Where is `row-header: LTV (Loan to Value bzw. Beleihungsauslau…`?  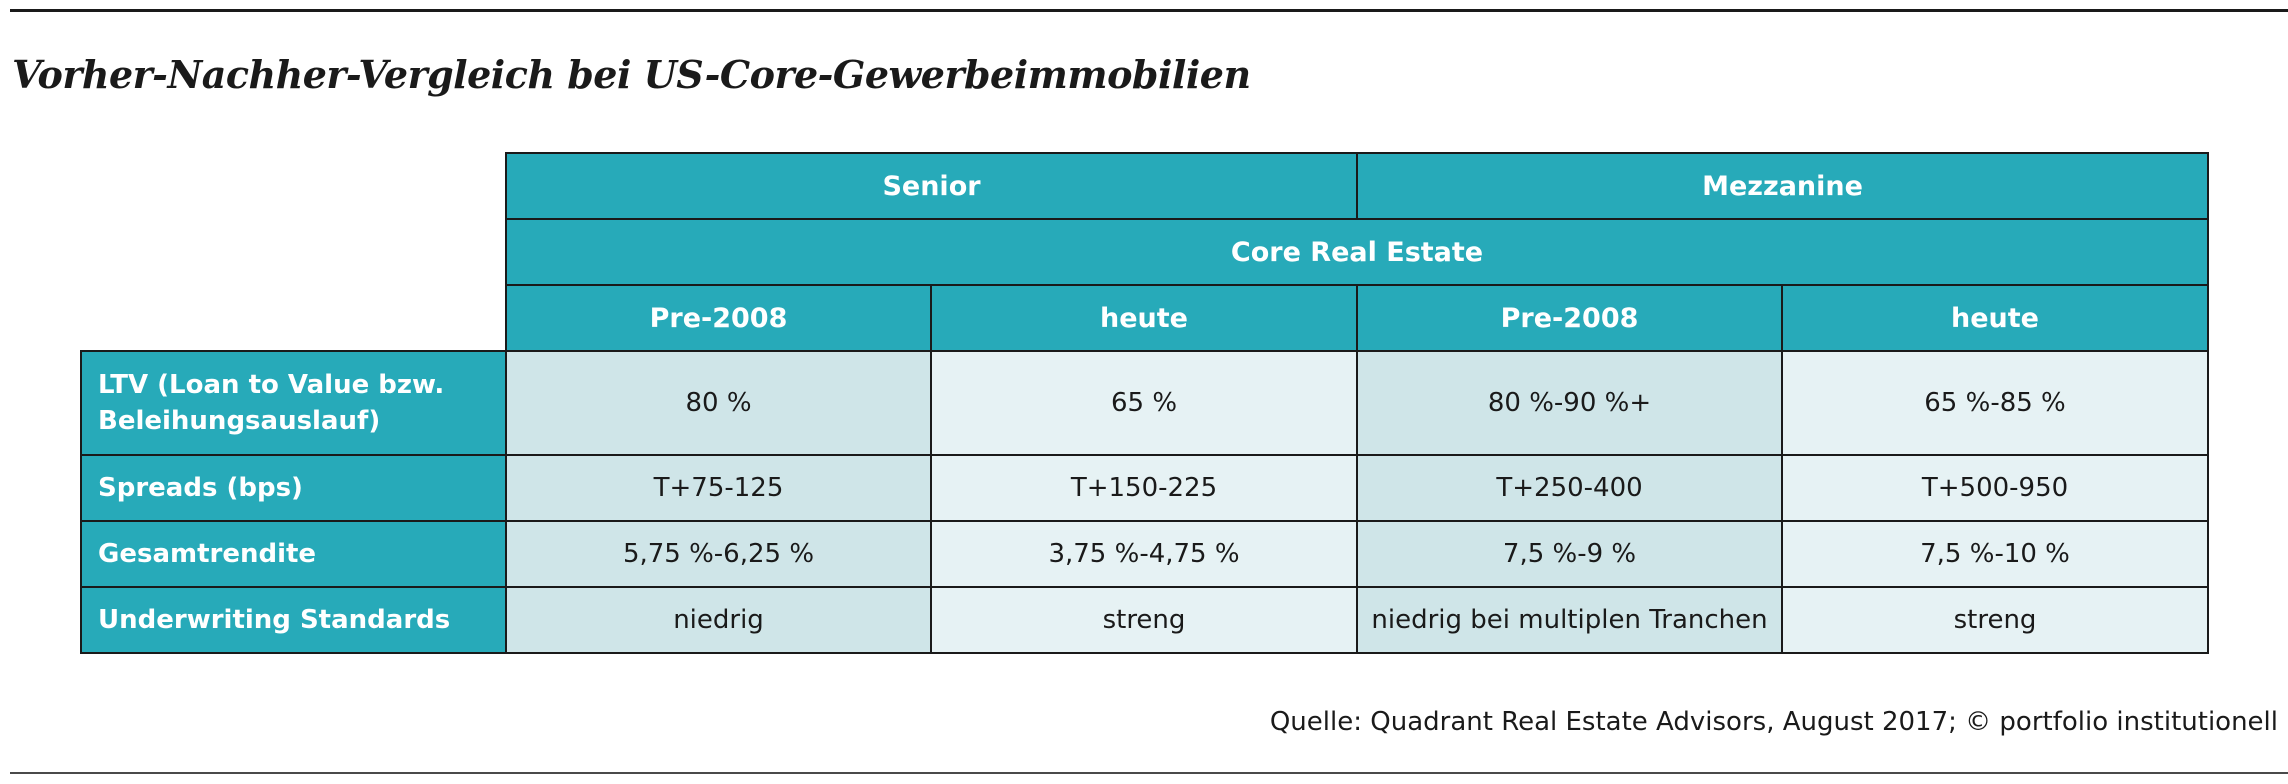 row-header: LTV (Loan to Value bzw. Beleihungsauslau… is located at coordinates (293, 403).